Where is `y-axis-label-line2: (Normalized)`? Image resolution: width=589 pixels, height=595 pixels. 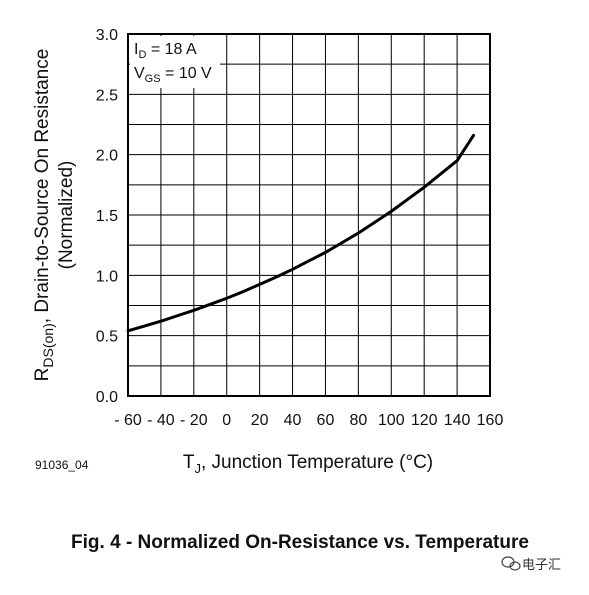 y-axis-label-line2: (Normalized) is located at coordinates (66, 215).